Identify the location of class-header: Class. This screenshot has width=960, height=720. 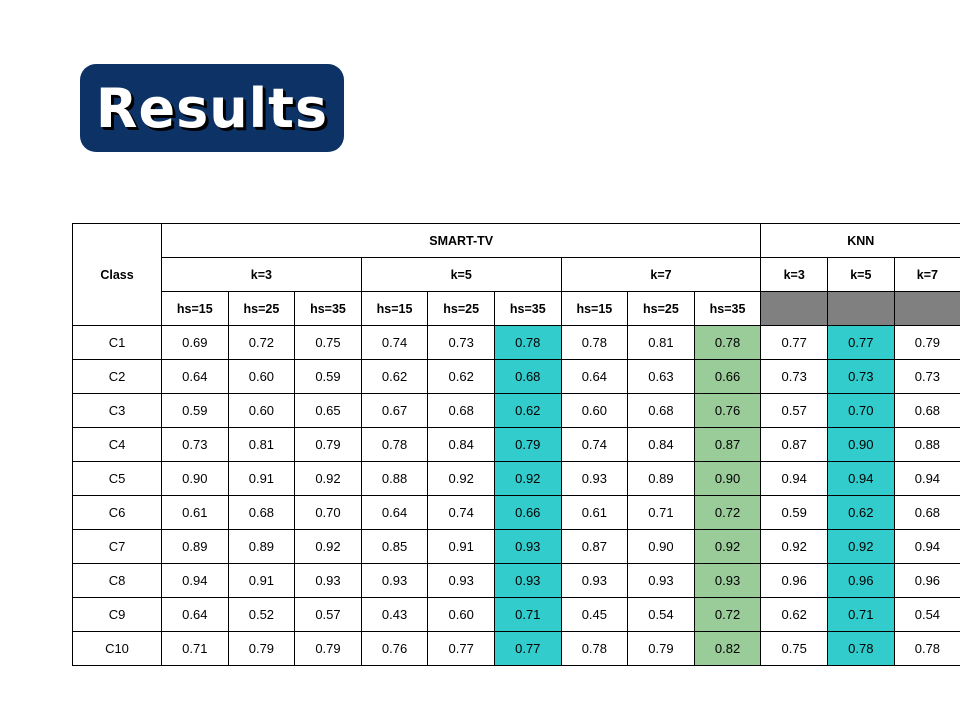
(117, 274).